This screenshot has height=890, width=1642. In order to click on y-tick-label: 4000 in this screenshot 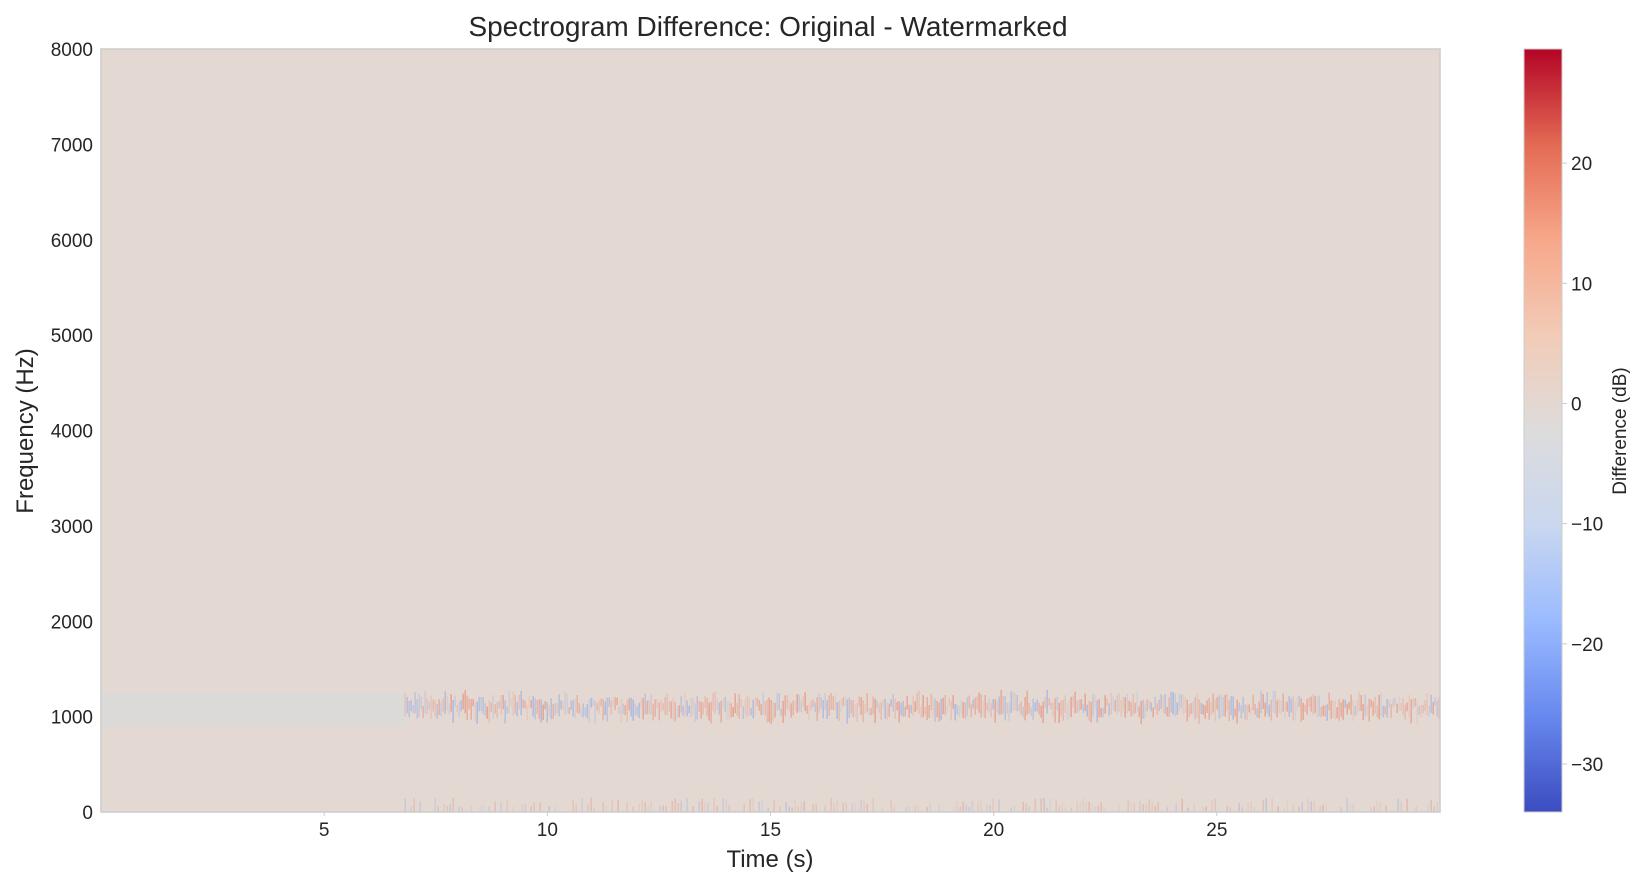, I will do `click(72, 432)`.